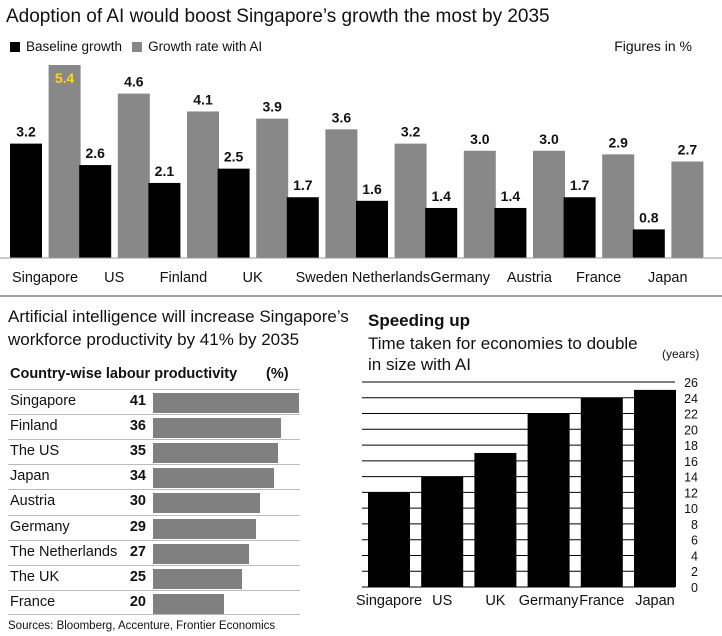 The width and height of the screenshot is (722, 636). Describe the element at coordinates (34, 426) in the screenshot. I see `row-country-finland: Finland` at that location.